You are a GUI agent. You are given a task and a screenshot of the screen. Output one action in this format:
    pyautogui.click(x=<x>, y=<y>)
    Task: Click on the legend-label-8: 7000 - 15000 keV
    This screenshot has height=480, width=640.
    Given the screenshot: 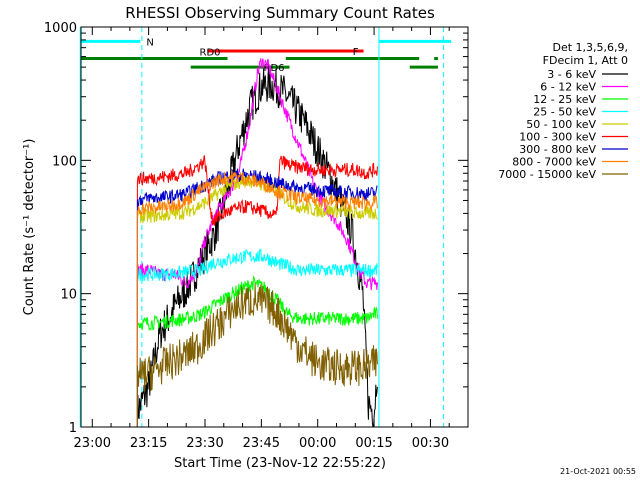 What is the action you would take?
    pyautogui.click(x=547, y=174)
    